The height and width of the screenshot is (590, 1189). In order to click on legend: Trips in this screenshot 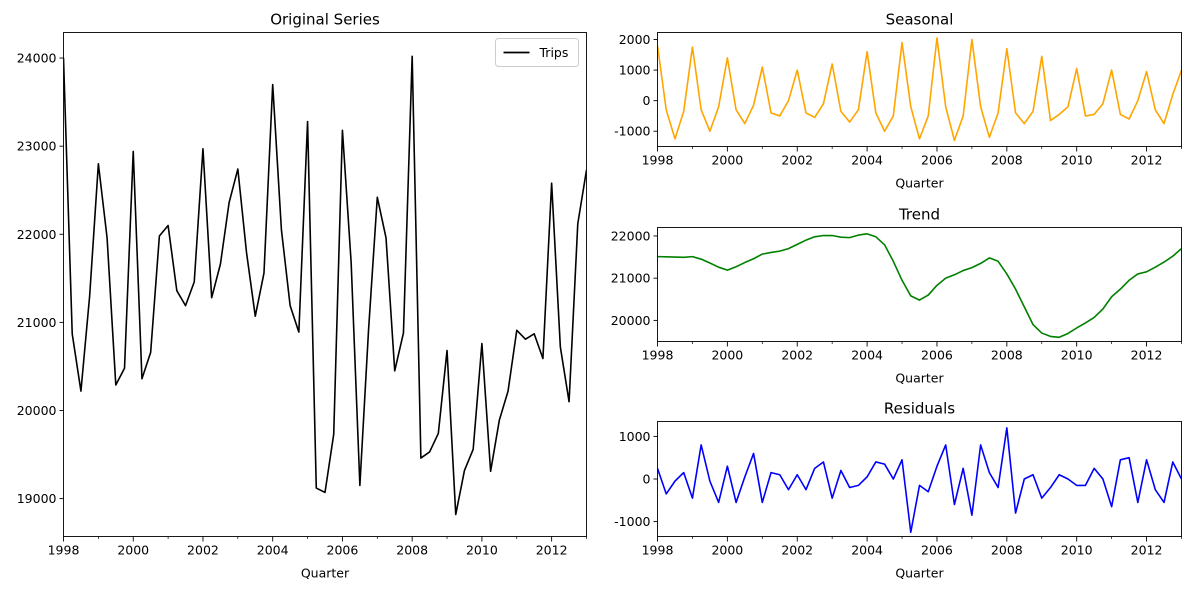, I will do `click(537, 52)`.